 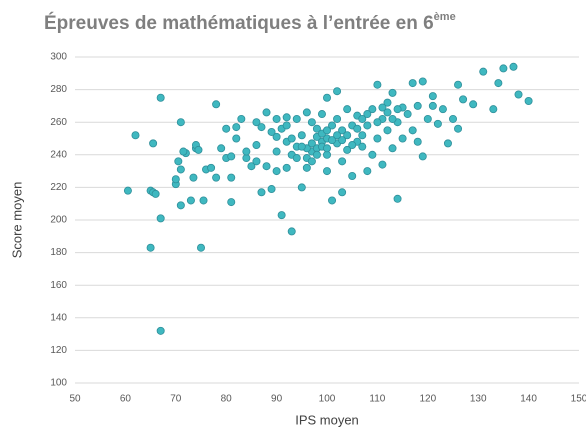 I want to click on y-axis-label: Score moyen, so click(x=16, y=220).